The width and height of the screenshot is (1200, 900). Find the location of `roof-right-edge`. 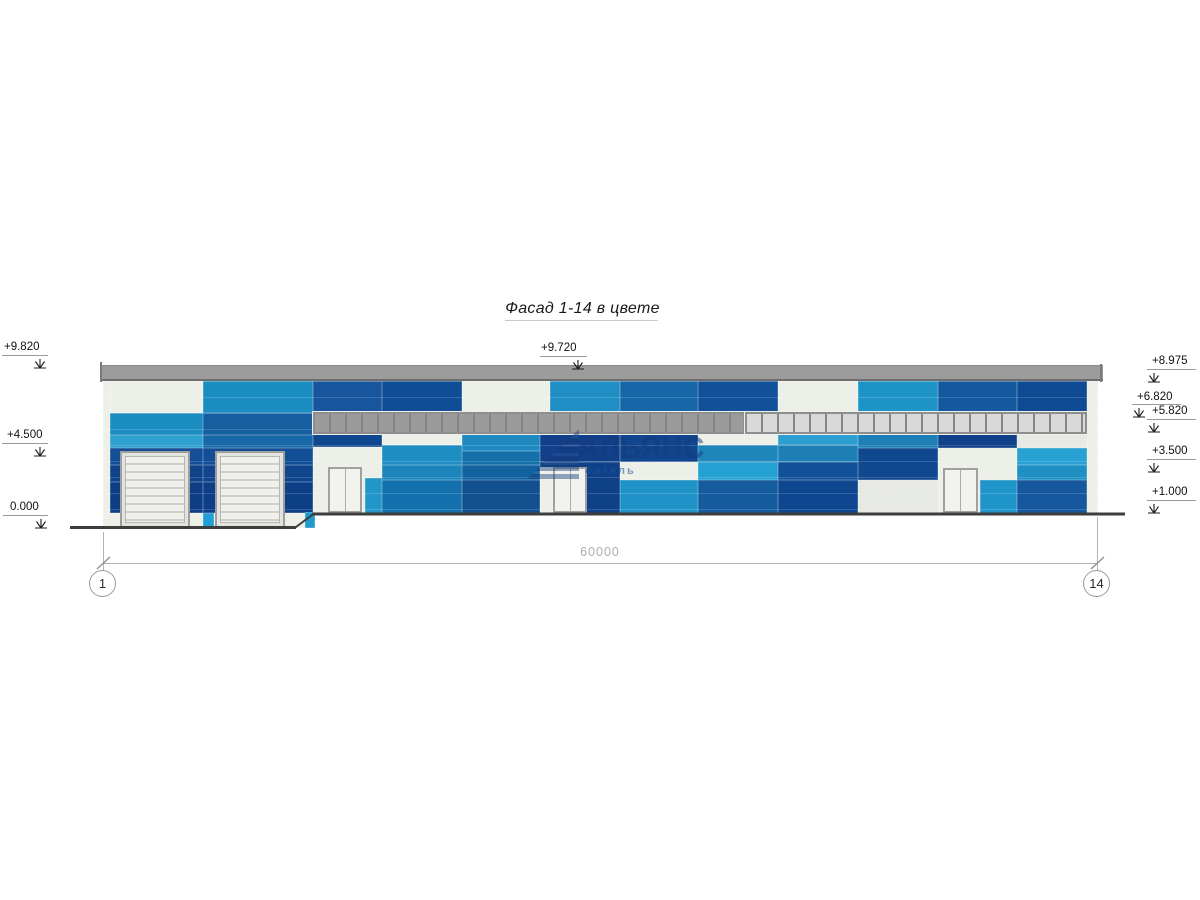

roof-right-edge is located at coordinates (1101, 373).